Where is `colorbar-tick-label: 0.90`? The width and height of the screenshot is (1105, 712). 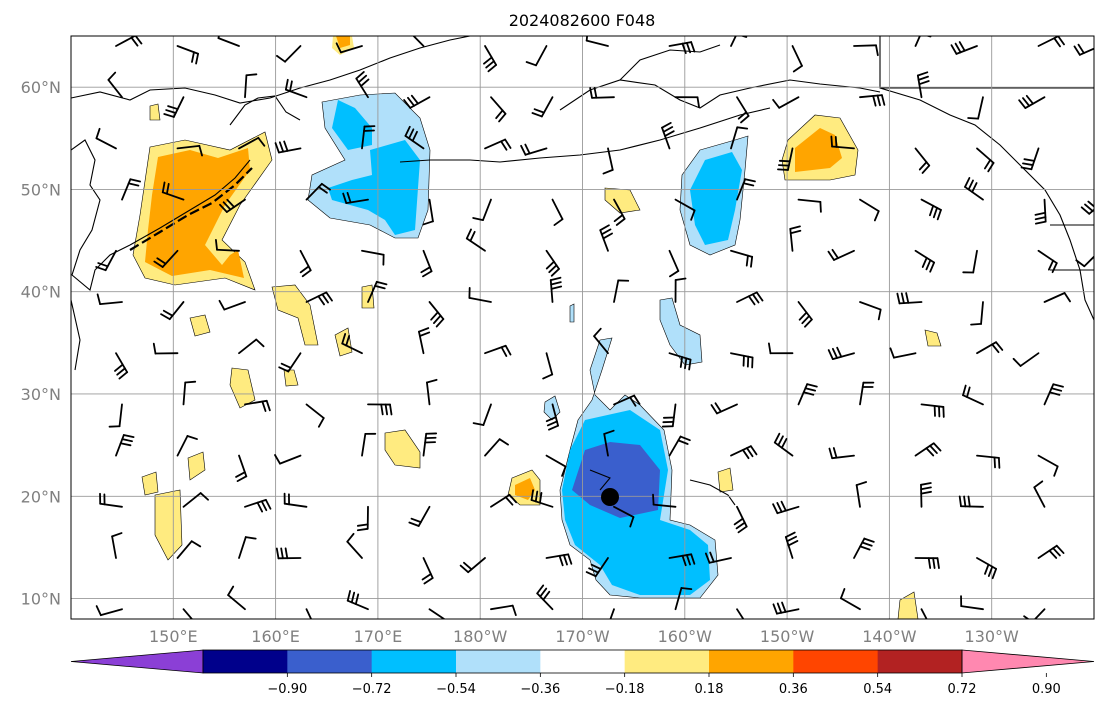
colorbar-tick-label: 0.90 is located at coordinates (1046, 689).